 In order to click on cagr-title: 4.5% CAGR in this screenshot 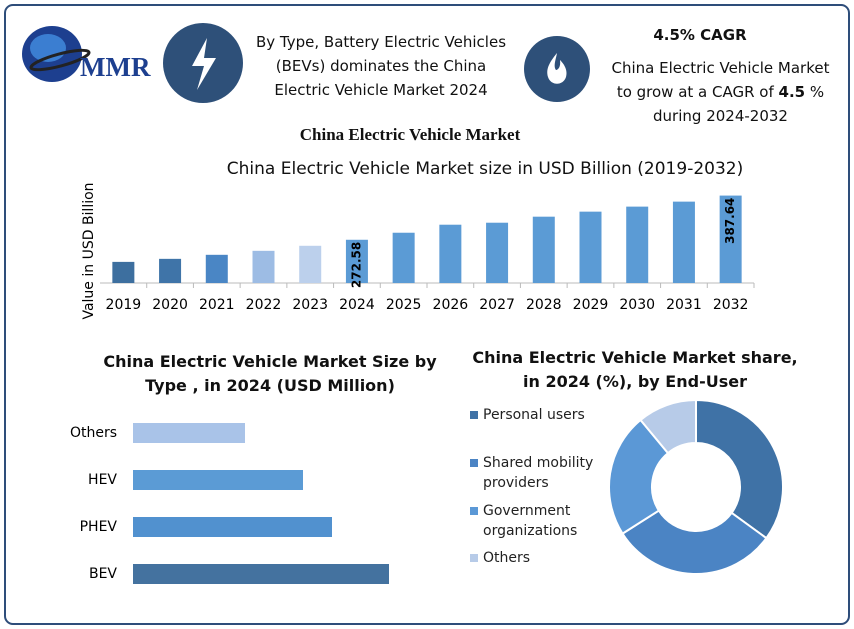, I will do `click(700, 35)`.